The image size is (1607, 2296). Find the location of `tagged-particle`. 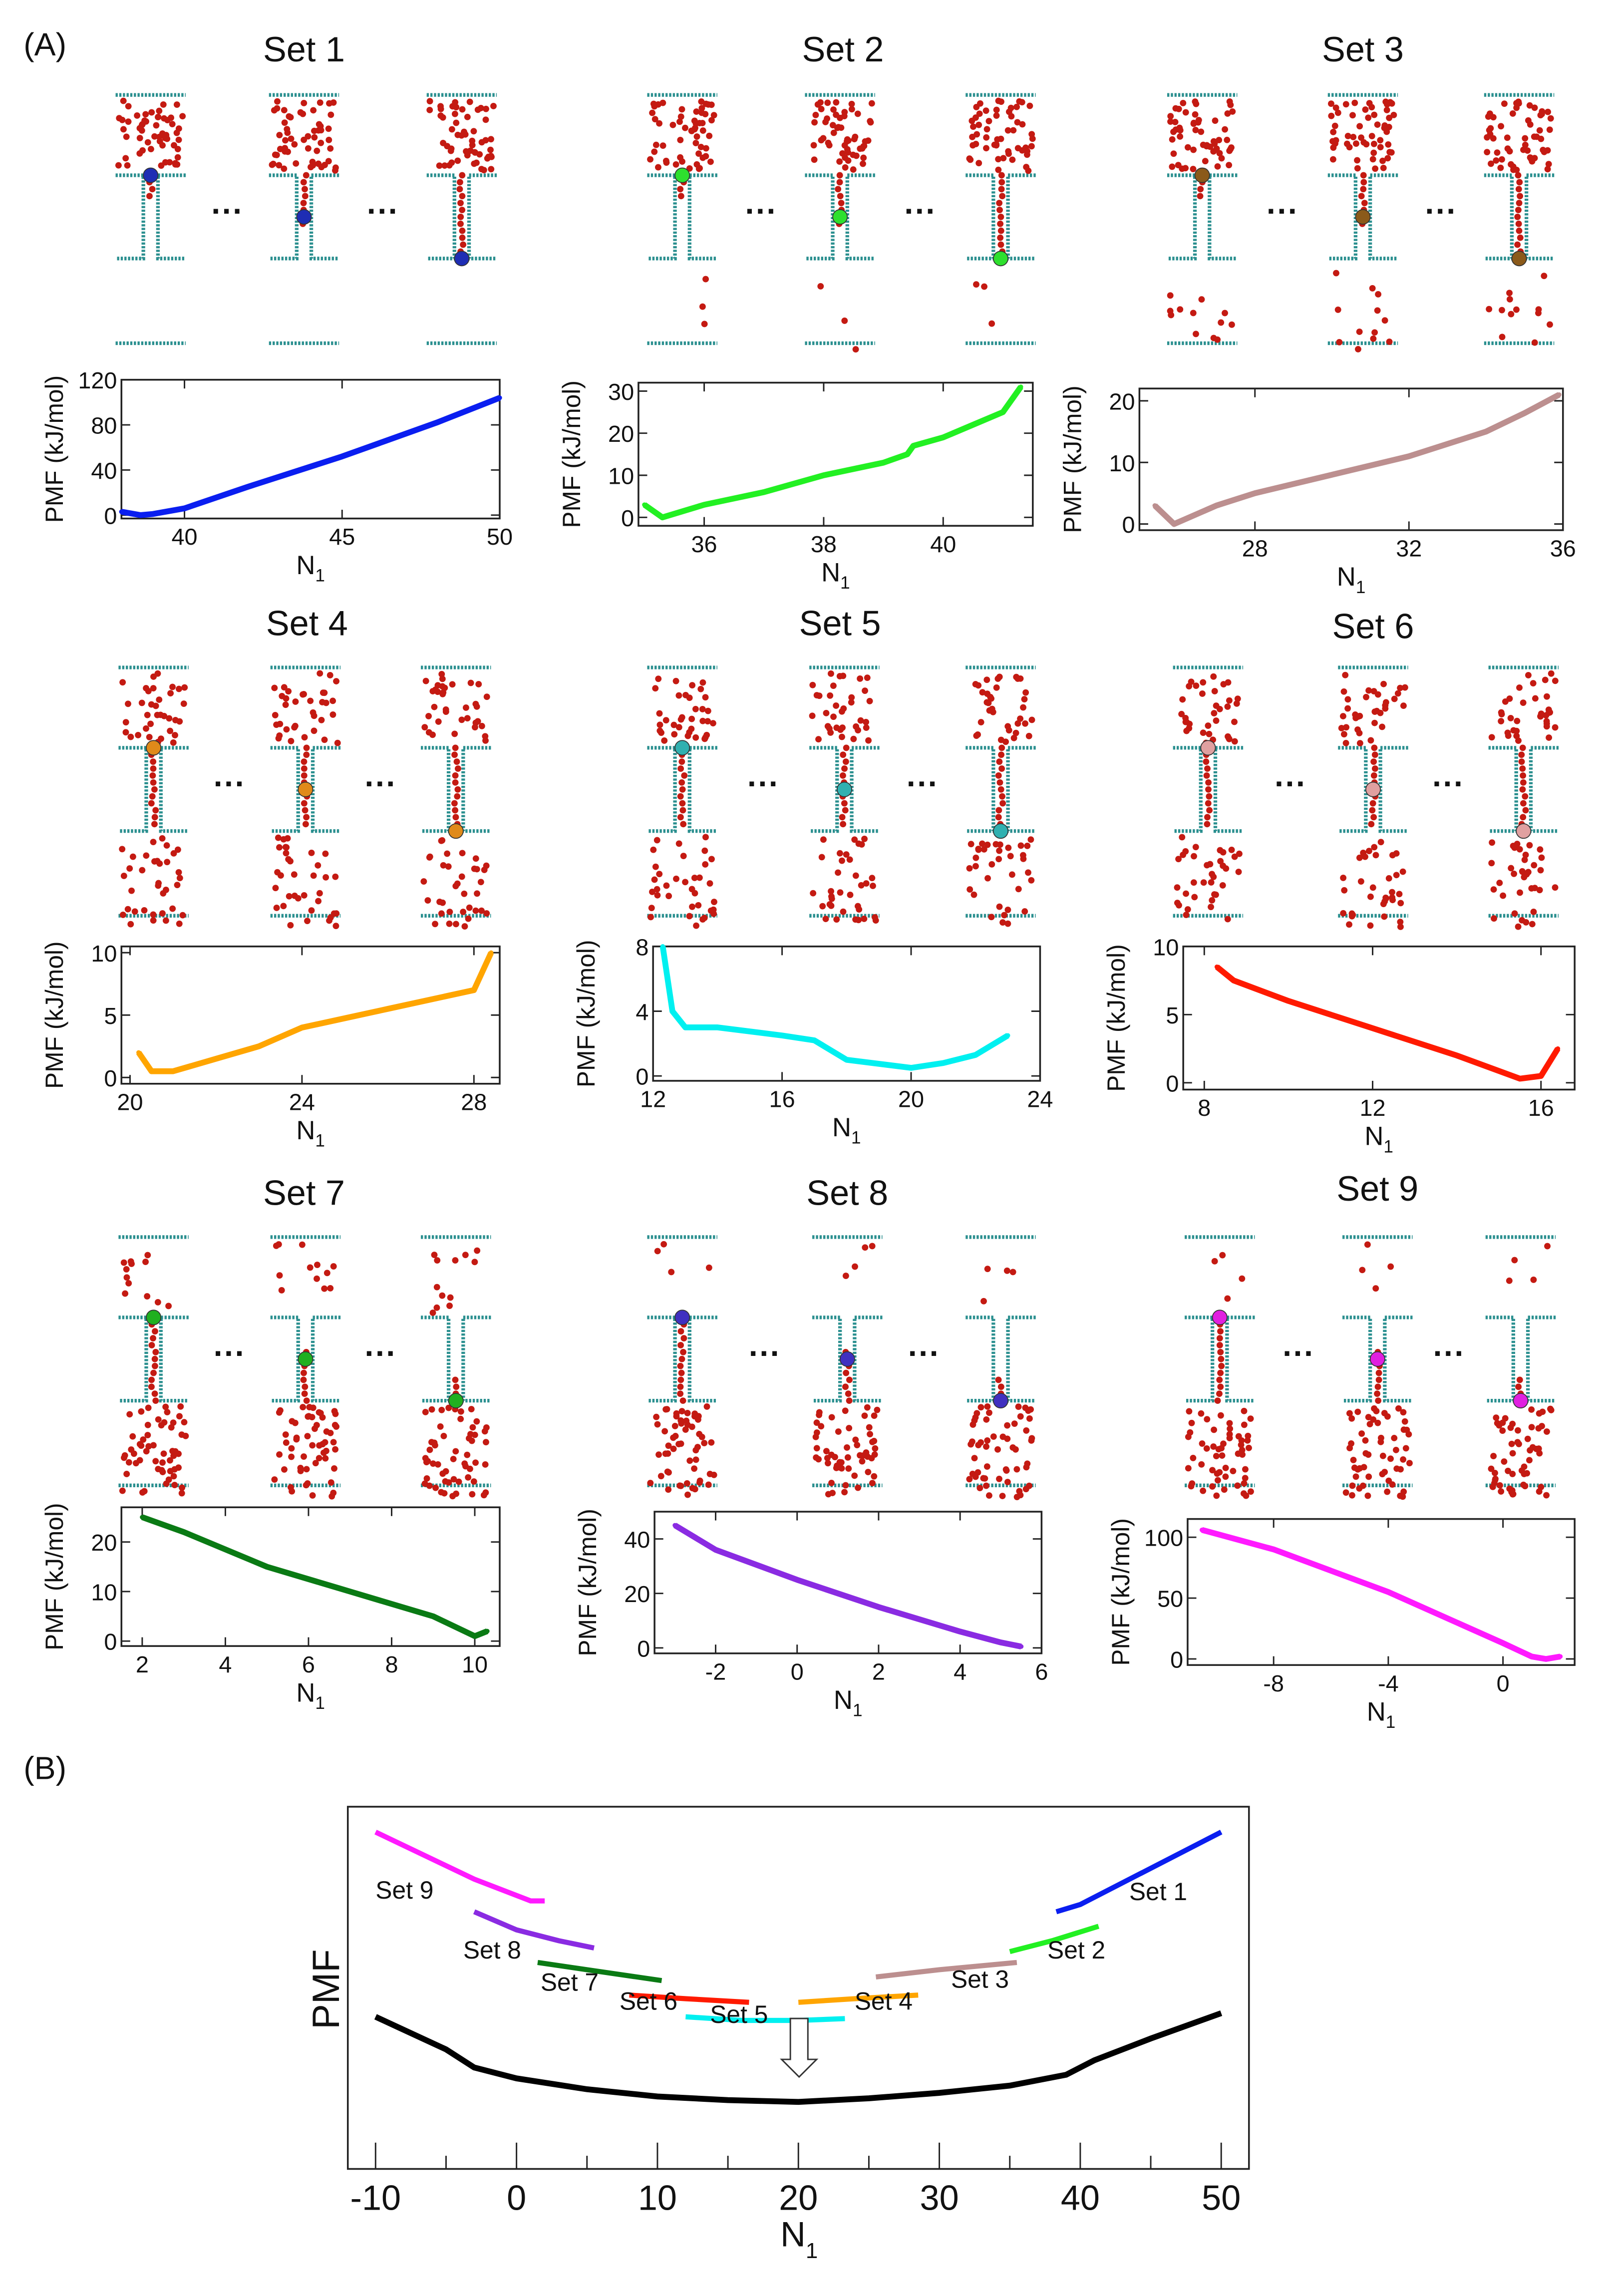

tagged-particle is located at coordinates (1363, 217).